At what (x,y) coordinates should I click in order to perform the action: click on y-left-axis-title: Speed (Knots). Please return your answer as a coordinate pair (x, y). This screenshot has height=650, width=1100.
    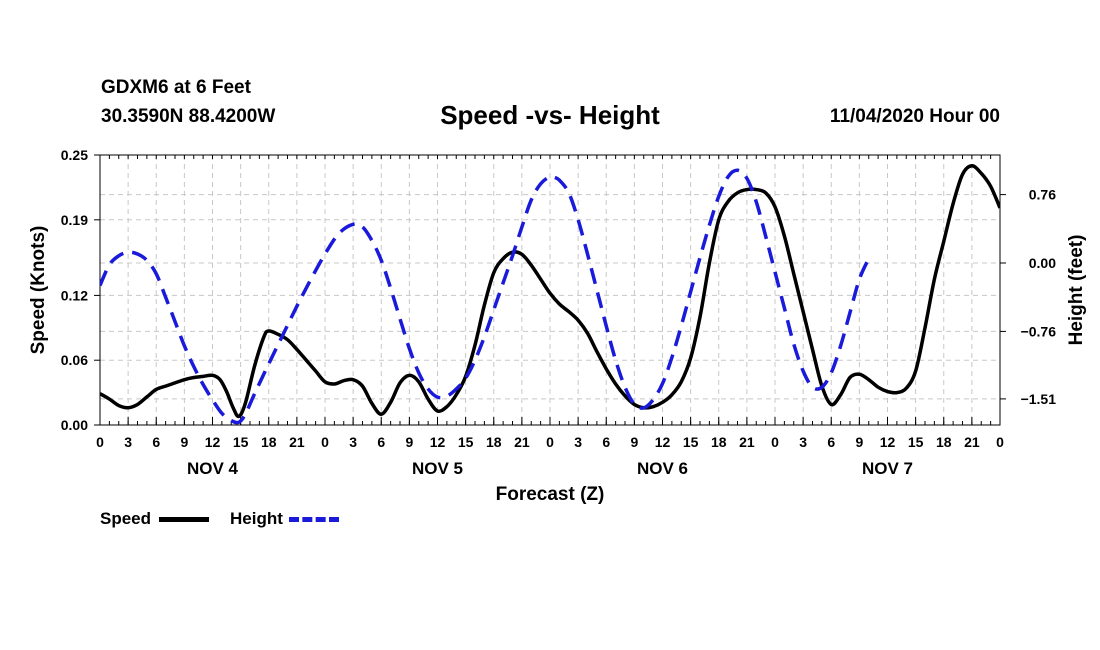
    Looking at the image, I should click on (38, 290).